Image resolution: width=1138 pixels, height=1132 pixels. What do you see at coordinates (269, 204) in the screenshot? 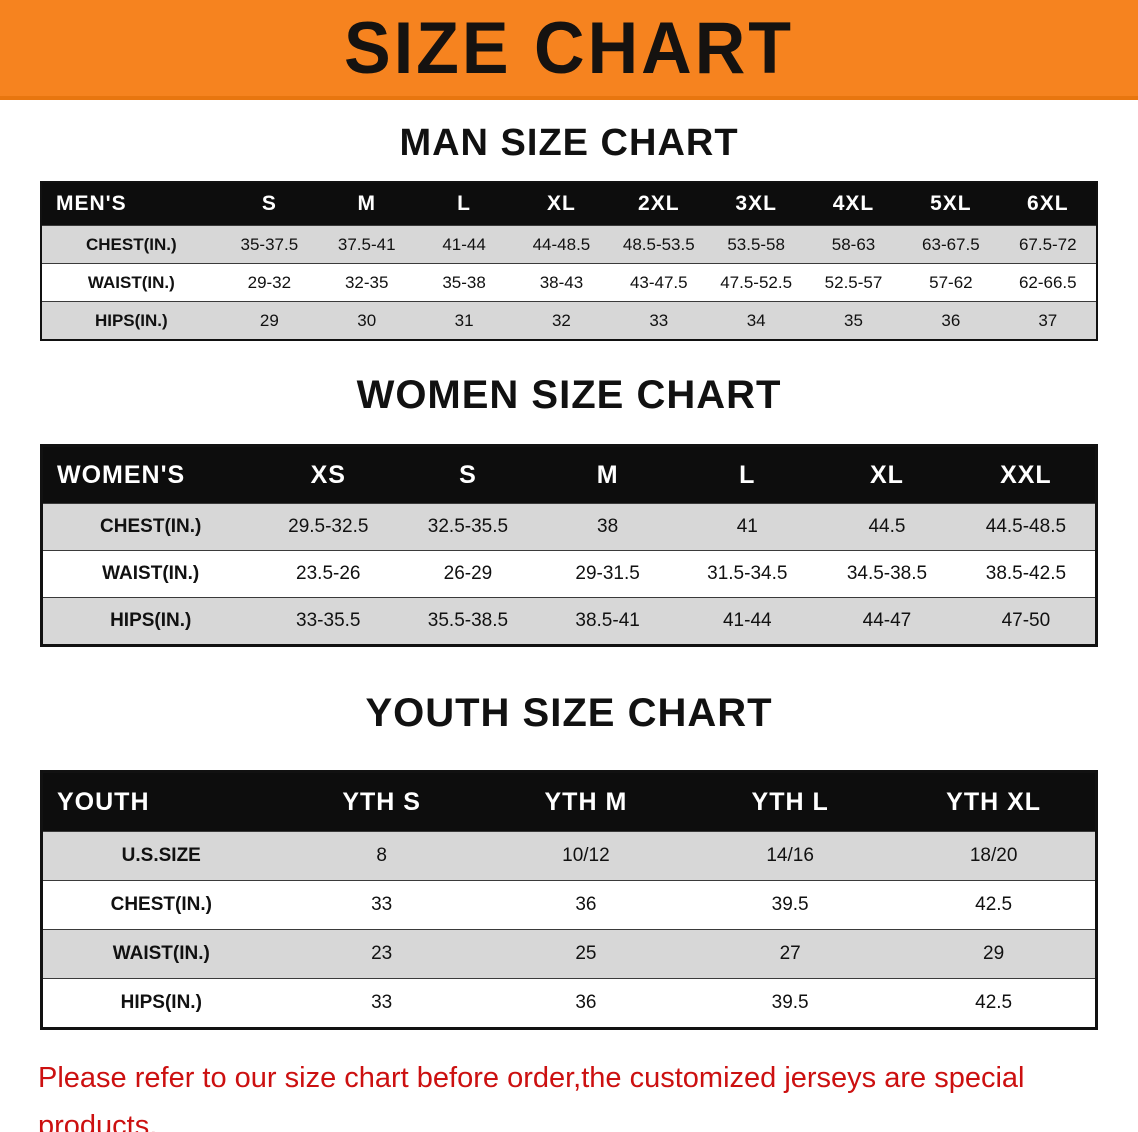
I see `mens-size-header-S: S` at bounding box center [269, 204].